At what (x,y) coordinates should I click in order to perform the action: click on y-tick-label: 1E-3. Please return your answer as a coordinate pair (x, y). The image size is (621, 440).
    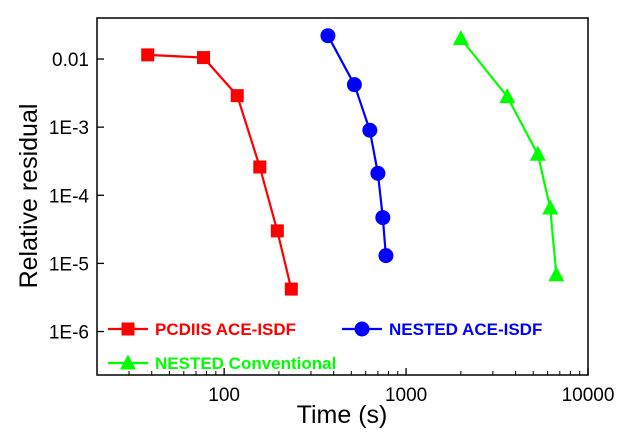
    Looking at the image, I should click on (69, 128).